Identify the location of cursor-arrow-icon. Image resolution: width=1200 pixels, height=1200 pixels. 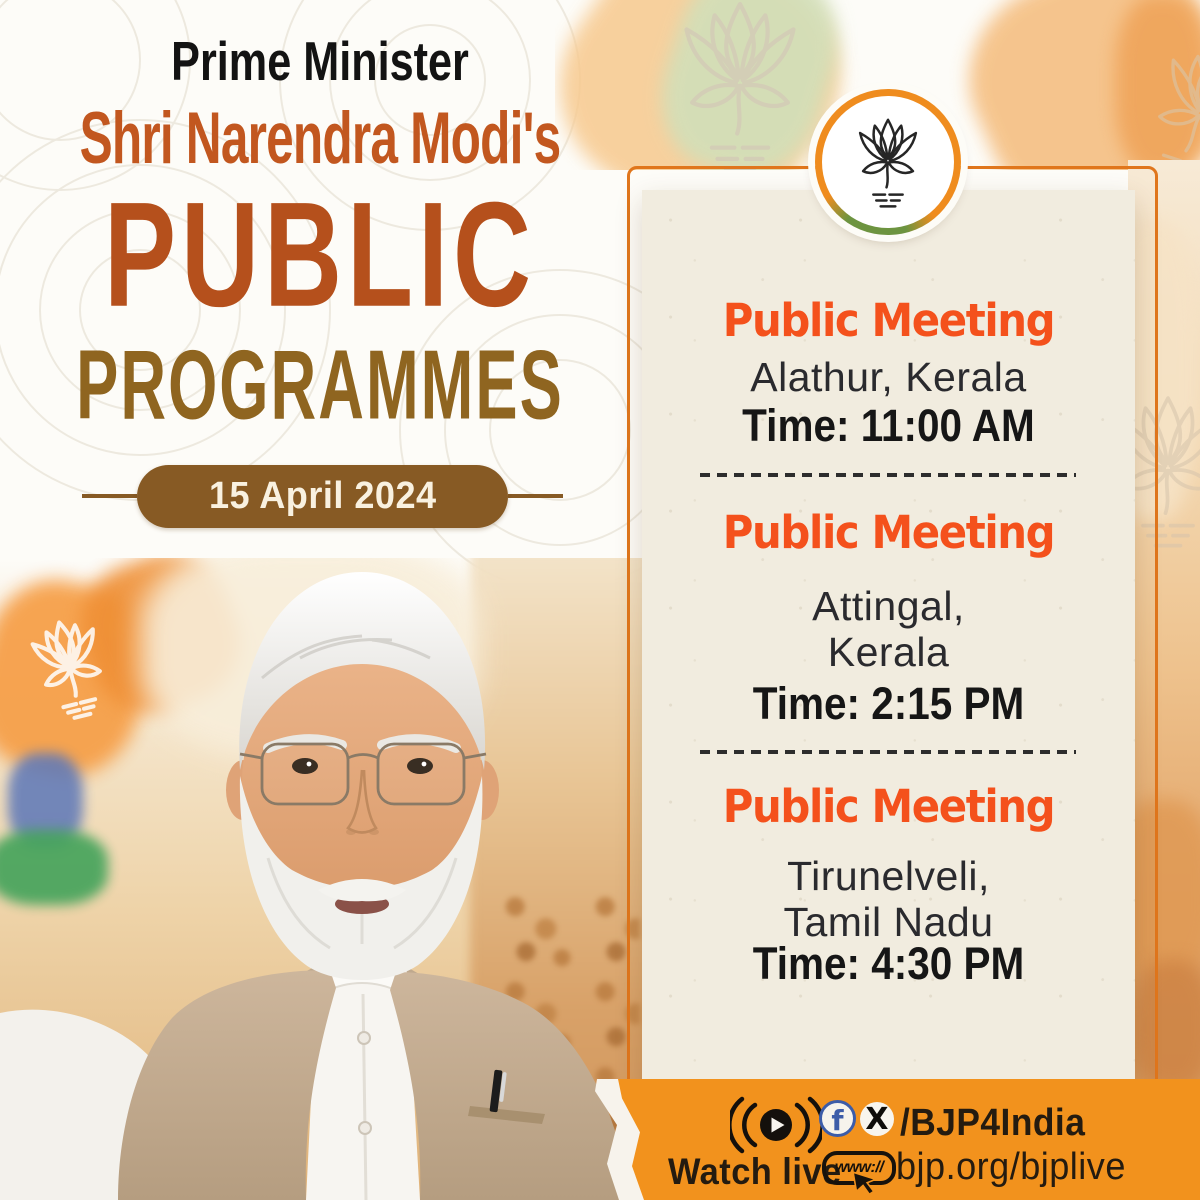
(865, 1183).